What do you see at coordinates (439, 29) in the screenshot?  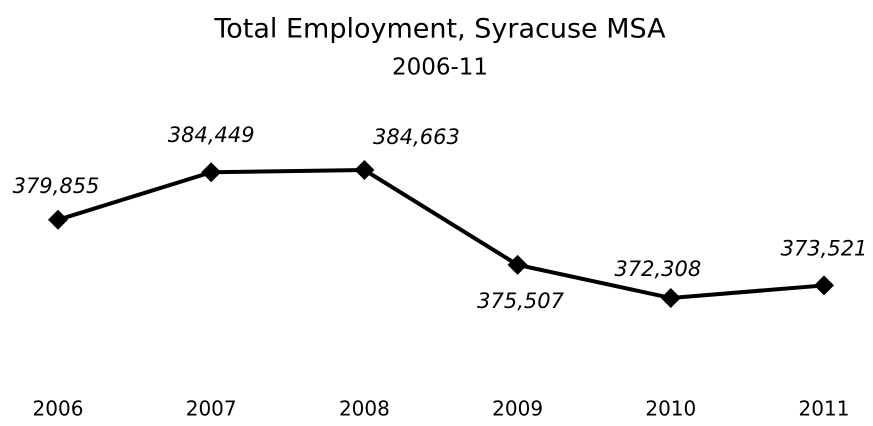 I see `chart-title: Total Employment, Syracuse MSA` at bounding box center [439, 29].